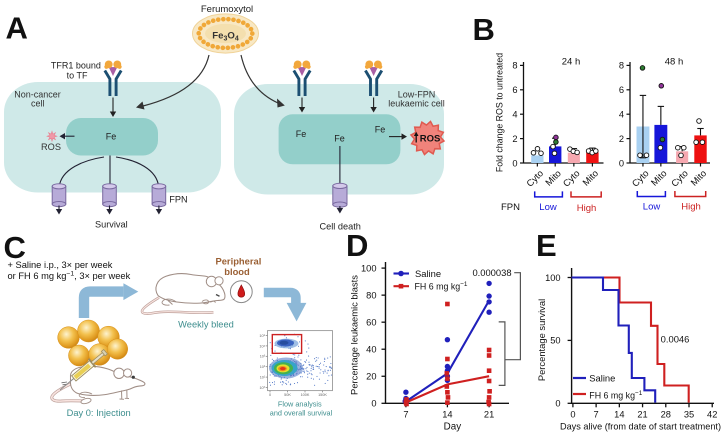 This screenshot has width=724, height=436. I want to click on svg-text: 24 h, so click(571, 62).